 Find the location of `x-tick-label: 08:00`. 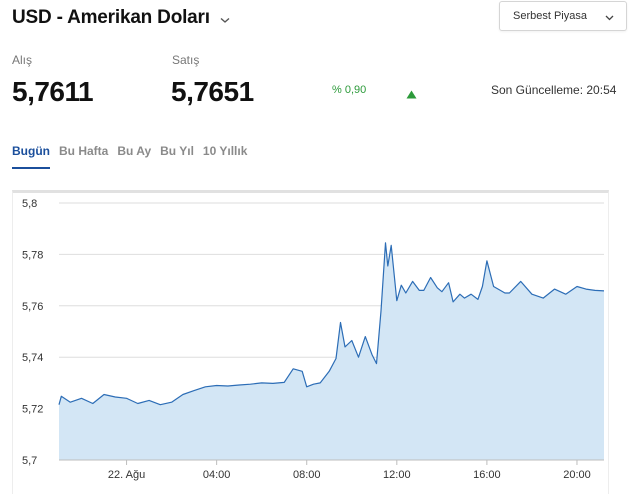

x-tick-label: 08:00 is located at coordinates (307, 475).